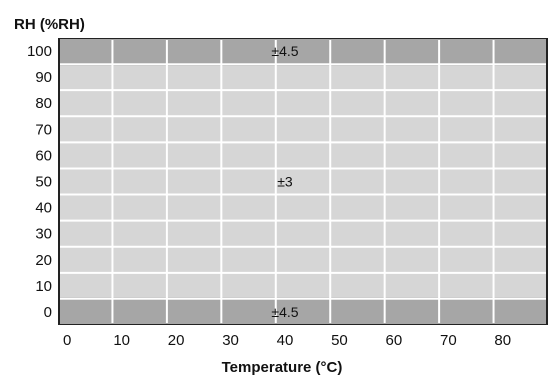 Image resolution: width=555 pixels, height=383 pixels. Describe the element at coordinates (502, 340) in the screenshot. I see `x-tick-label: 80` at that location.